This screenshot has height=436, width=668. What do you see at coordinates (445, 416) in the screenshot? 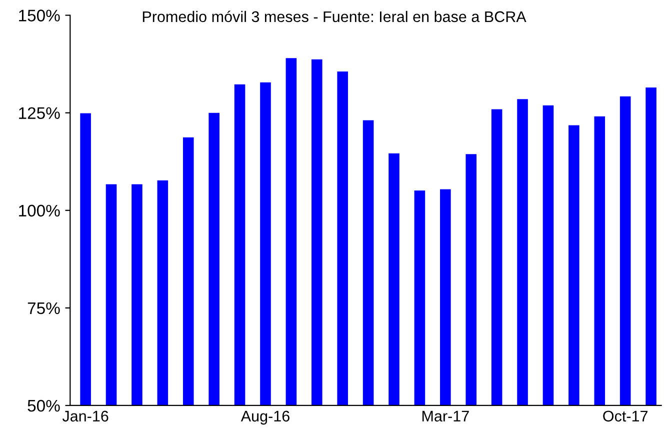
I see `x-tick-label: Mar-17` at bounding box center [445, 416].